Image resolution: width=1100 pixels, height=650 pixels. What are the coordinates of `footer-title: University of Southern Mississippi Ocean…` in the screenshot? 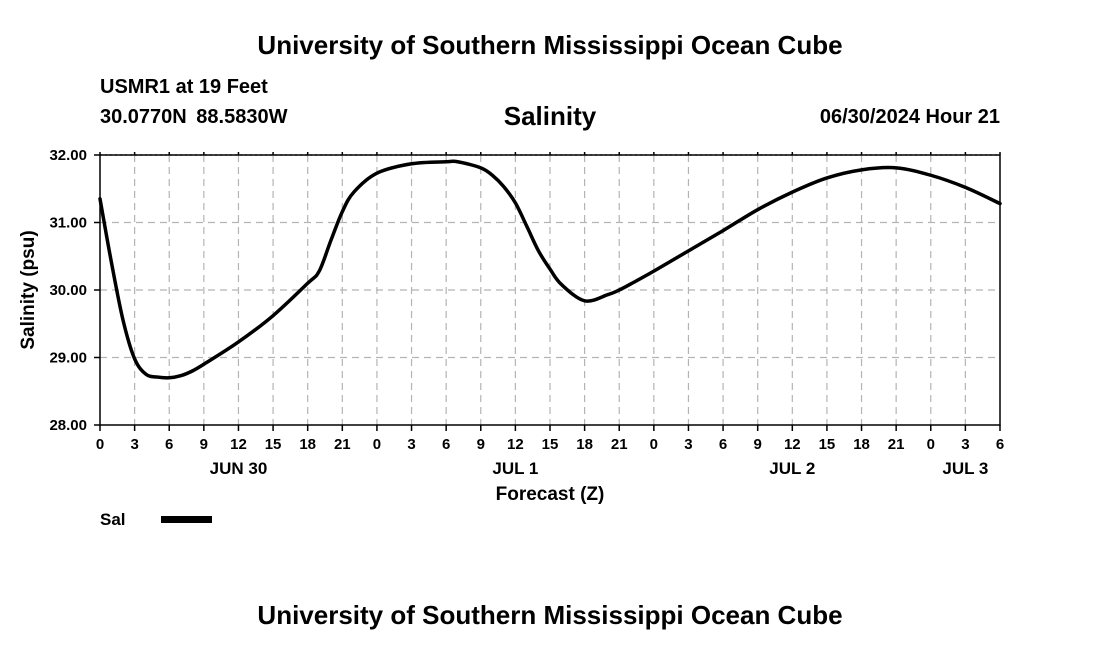 It's located at (550, 615).